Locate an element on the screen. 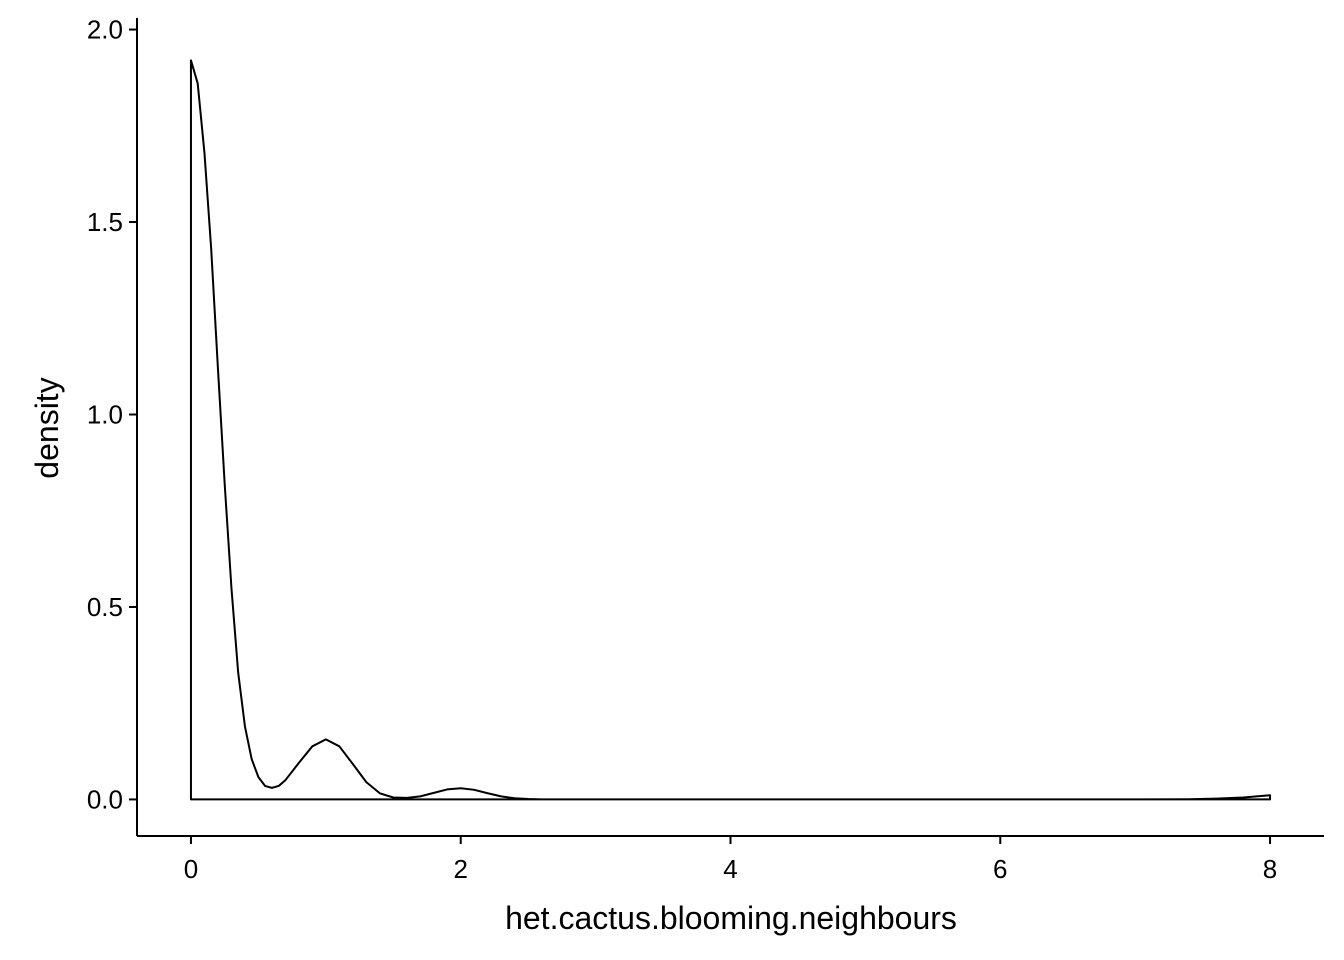 The image size is (1344, 960). x-tick-label: 6 is located at coordinates (1000, 869).